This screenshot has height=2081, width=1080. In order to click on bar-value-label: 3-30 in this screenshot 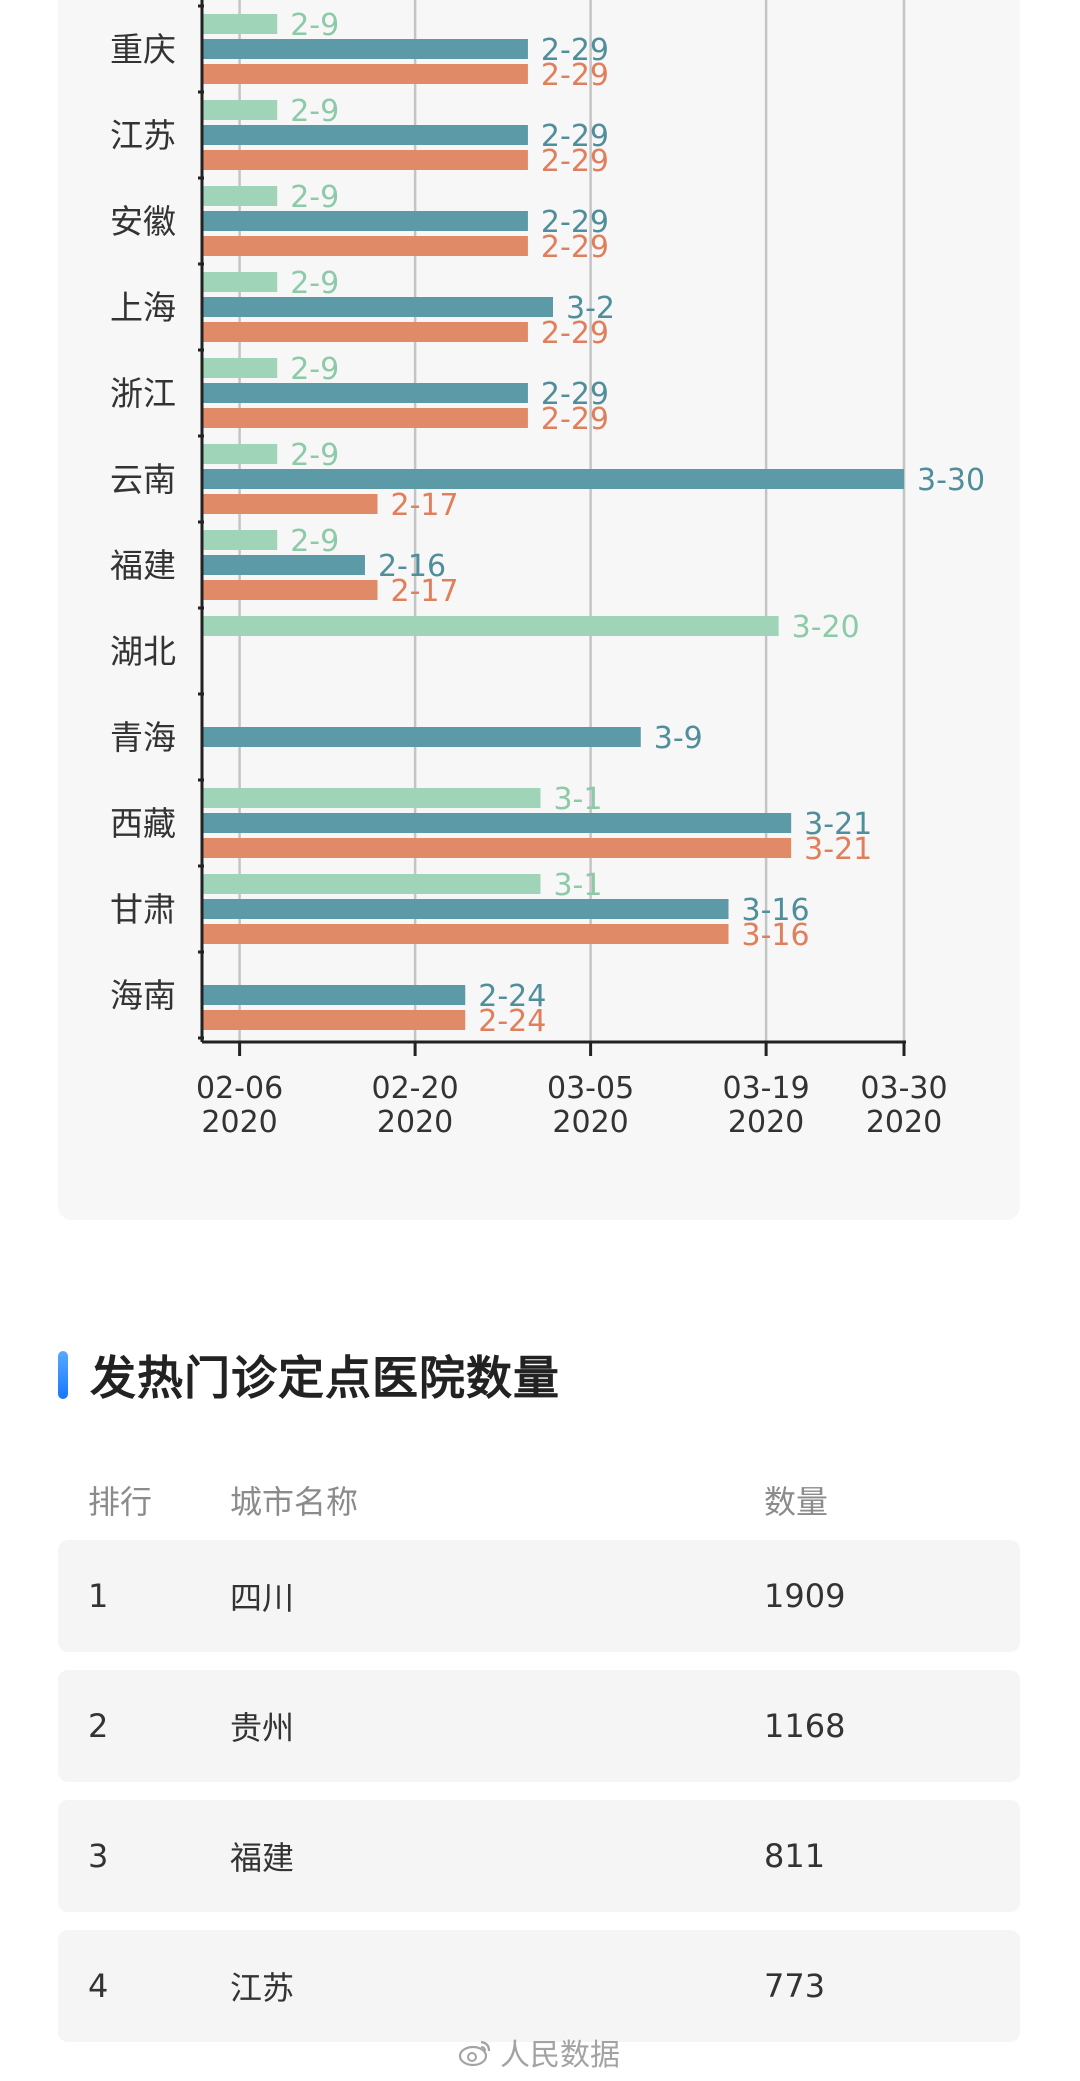, I will do `click(951, 480)`.